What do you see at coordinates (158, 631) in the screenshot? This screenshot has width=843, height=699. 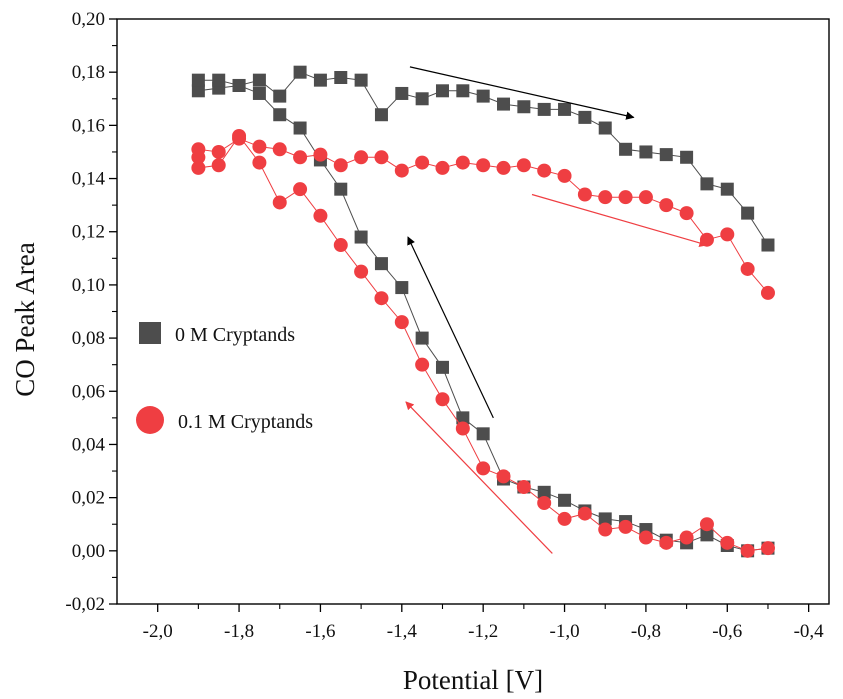 I see `x-tick-label: -2,0` at bounding box center [158, 631].